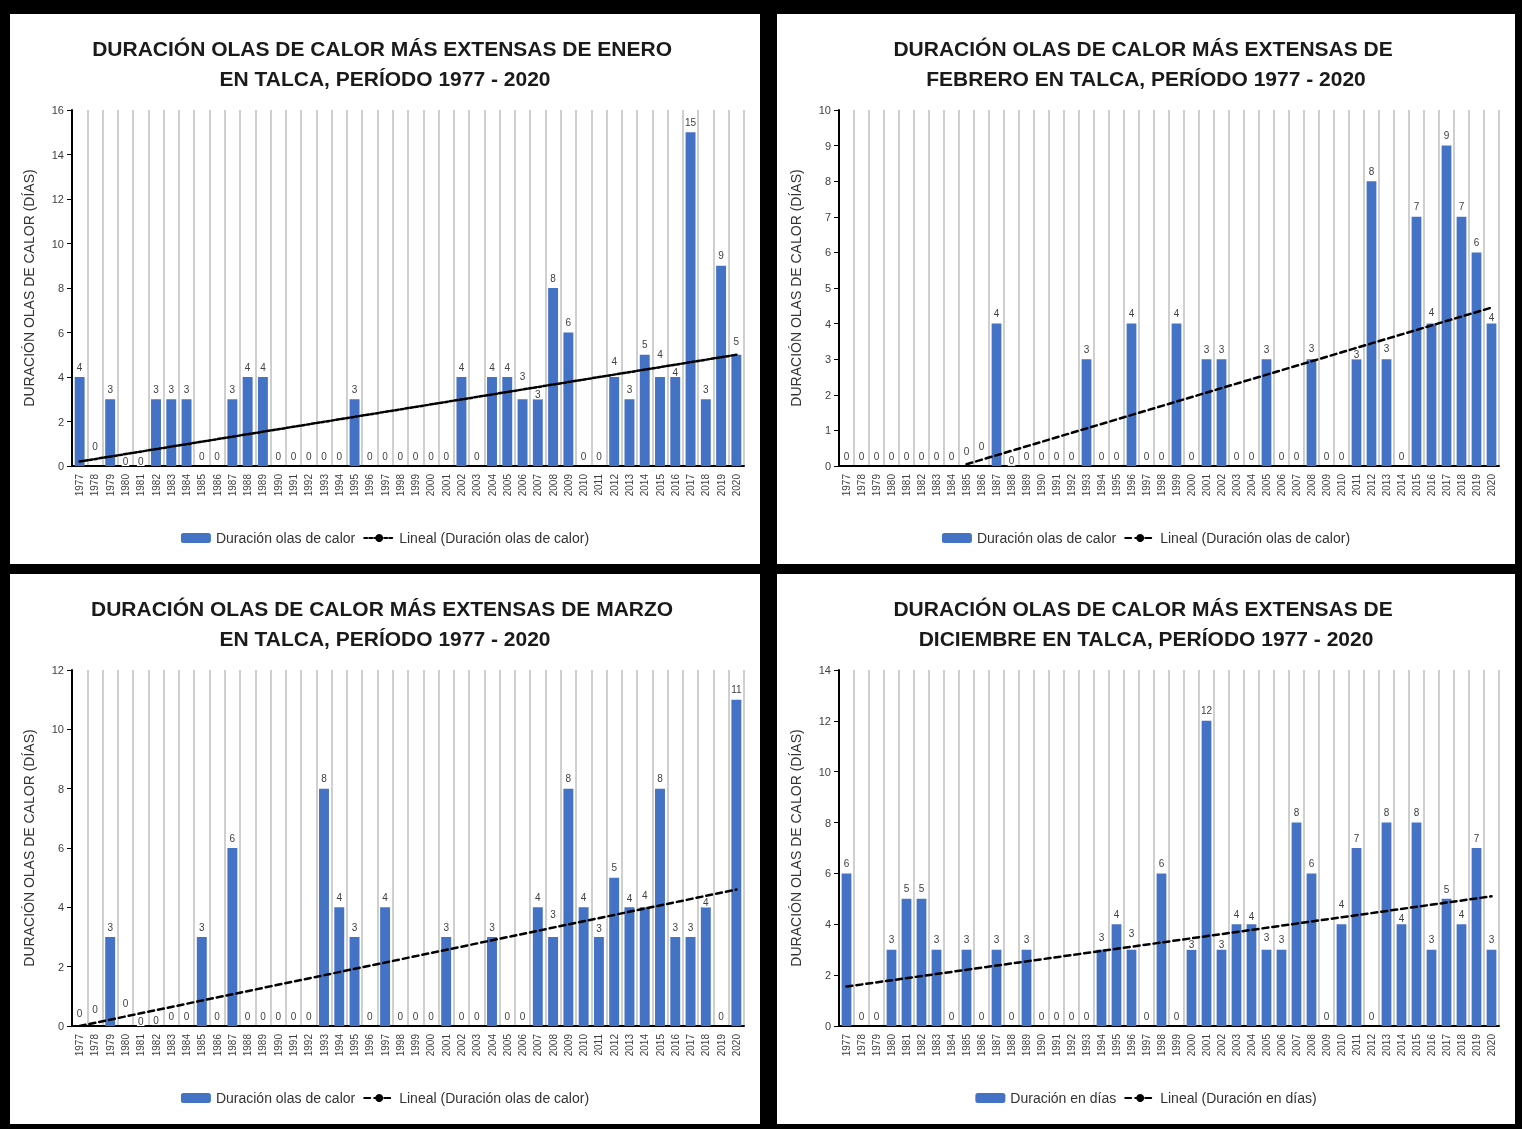 The width and height of the screenshot is (1522, 1129). What do you see at coordinates (736, 690) in the screenshot?
I see `data-label: 11` at bounding box center [736, 690].